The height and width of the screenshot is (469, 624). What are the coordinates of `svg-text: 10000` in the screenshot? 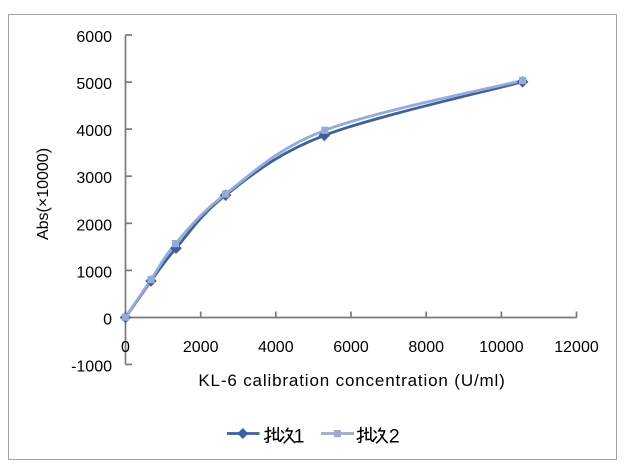 It's located at (501, 347).